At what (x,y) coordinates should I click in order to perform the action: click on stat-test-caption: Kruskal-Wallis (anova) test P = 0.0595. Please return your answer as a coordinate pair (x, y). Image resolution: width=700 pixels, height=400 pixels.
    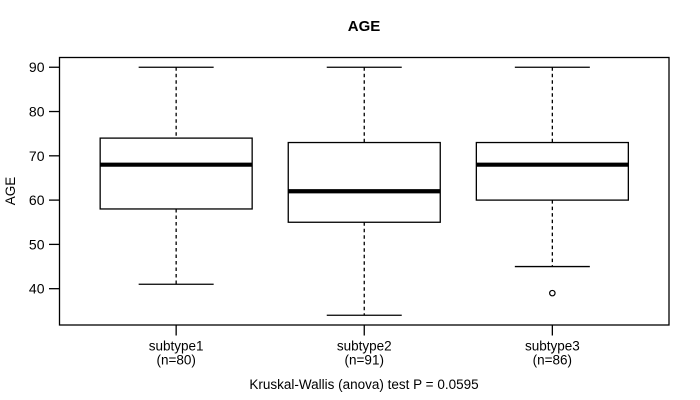
    Looking at the image, I should click on (363, 384).